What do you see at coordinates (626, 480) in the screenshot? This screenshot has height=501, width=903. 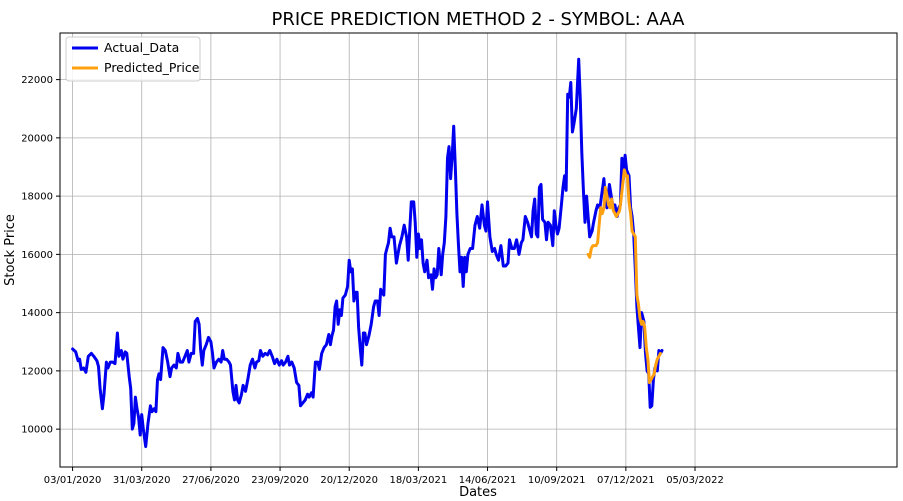 I see `x-tick-label: 07/12/2021` at bounding box center [626, 480].